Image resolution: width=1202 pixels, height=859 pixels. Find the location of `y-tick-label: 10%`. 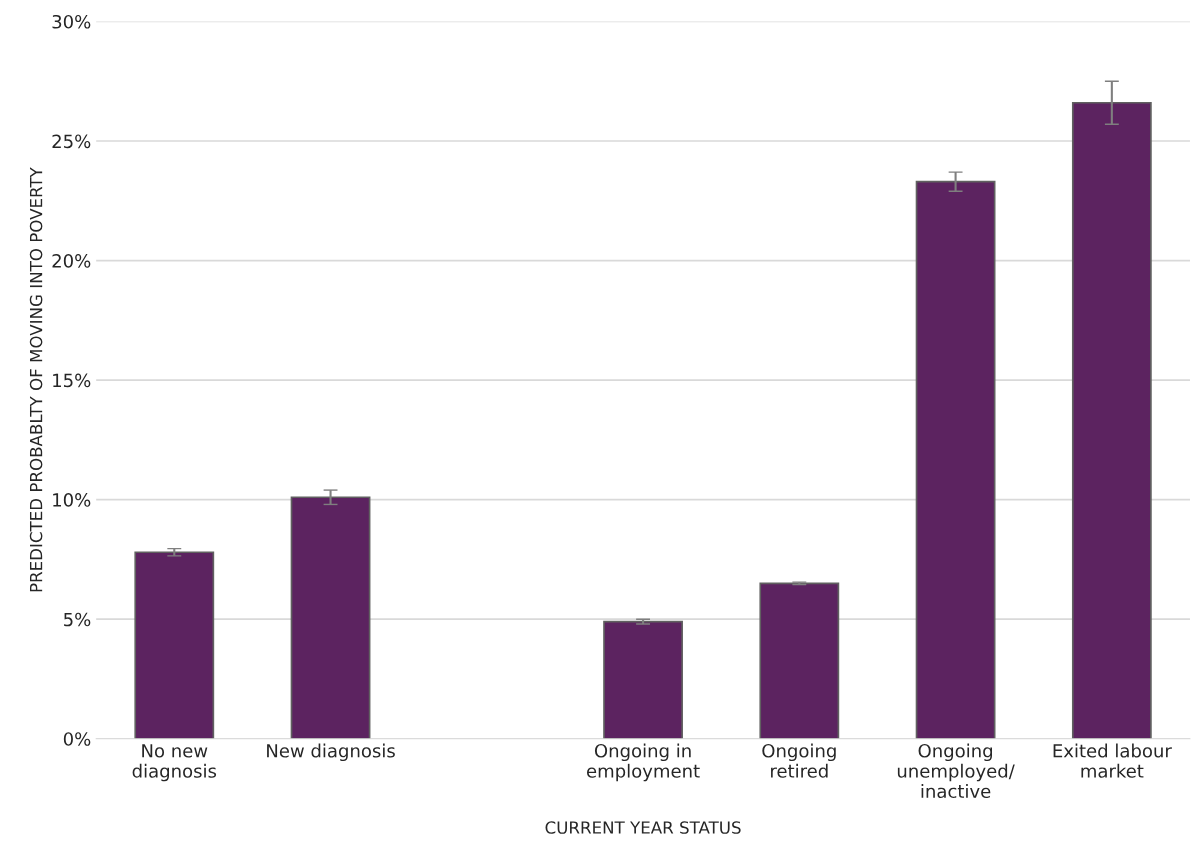

y-tick-label: 10% is located at coordinates (72, 500).